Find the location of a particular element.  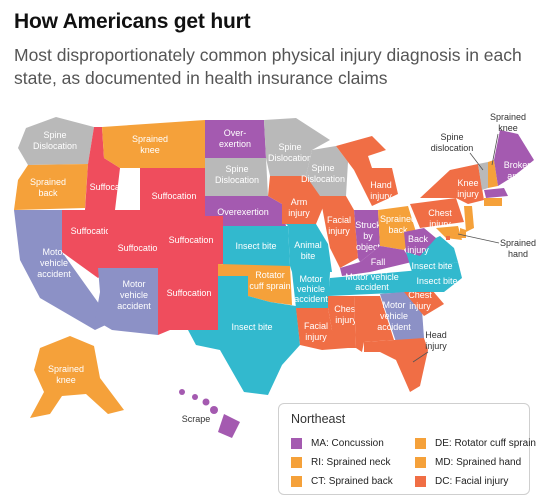

label-ut: Suffocation is located at coordinates (140, 248).